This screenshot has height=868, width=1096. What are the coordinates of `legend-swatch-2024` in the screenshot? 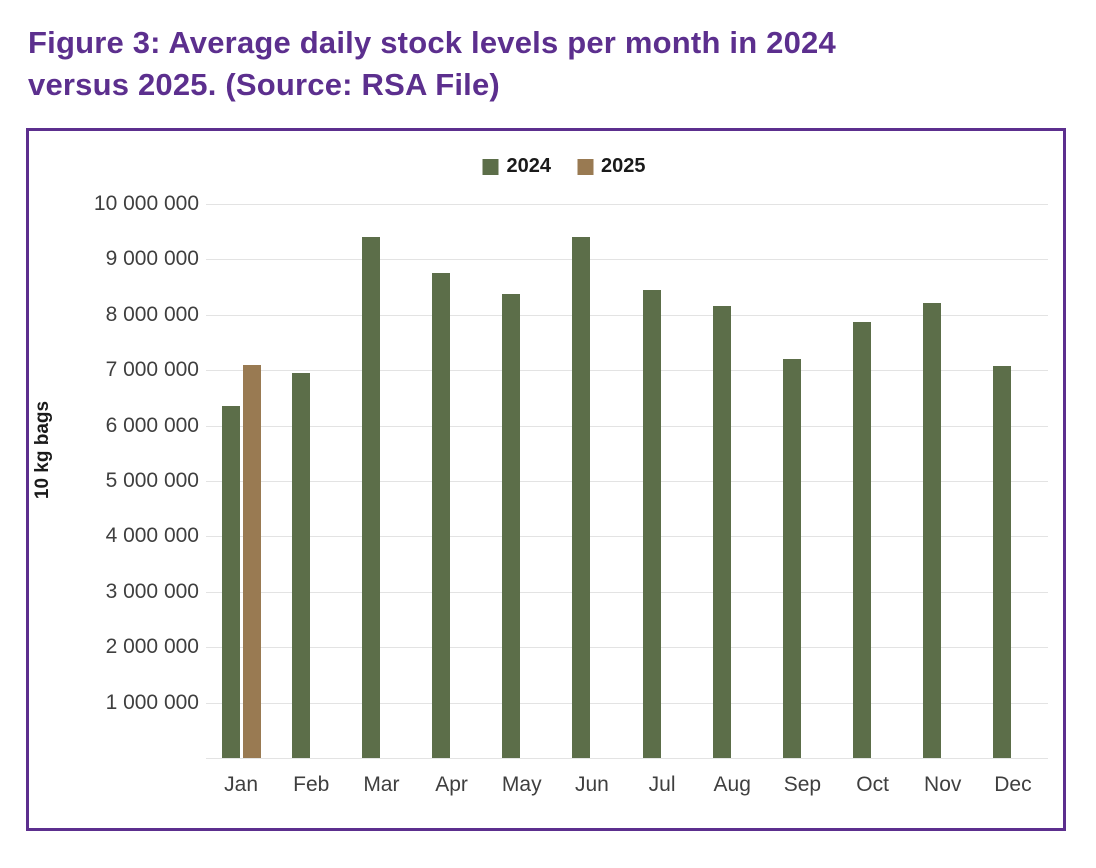 It's located at (490, 166).